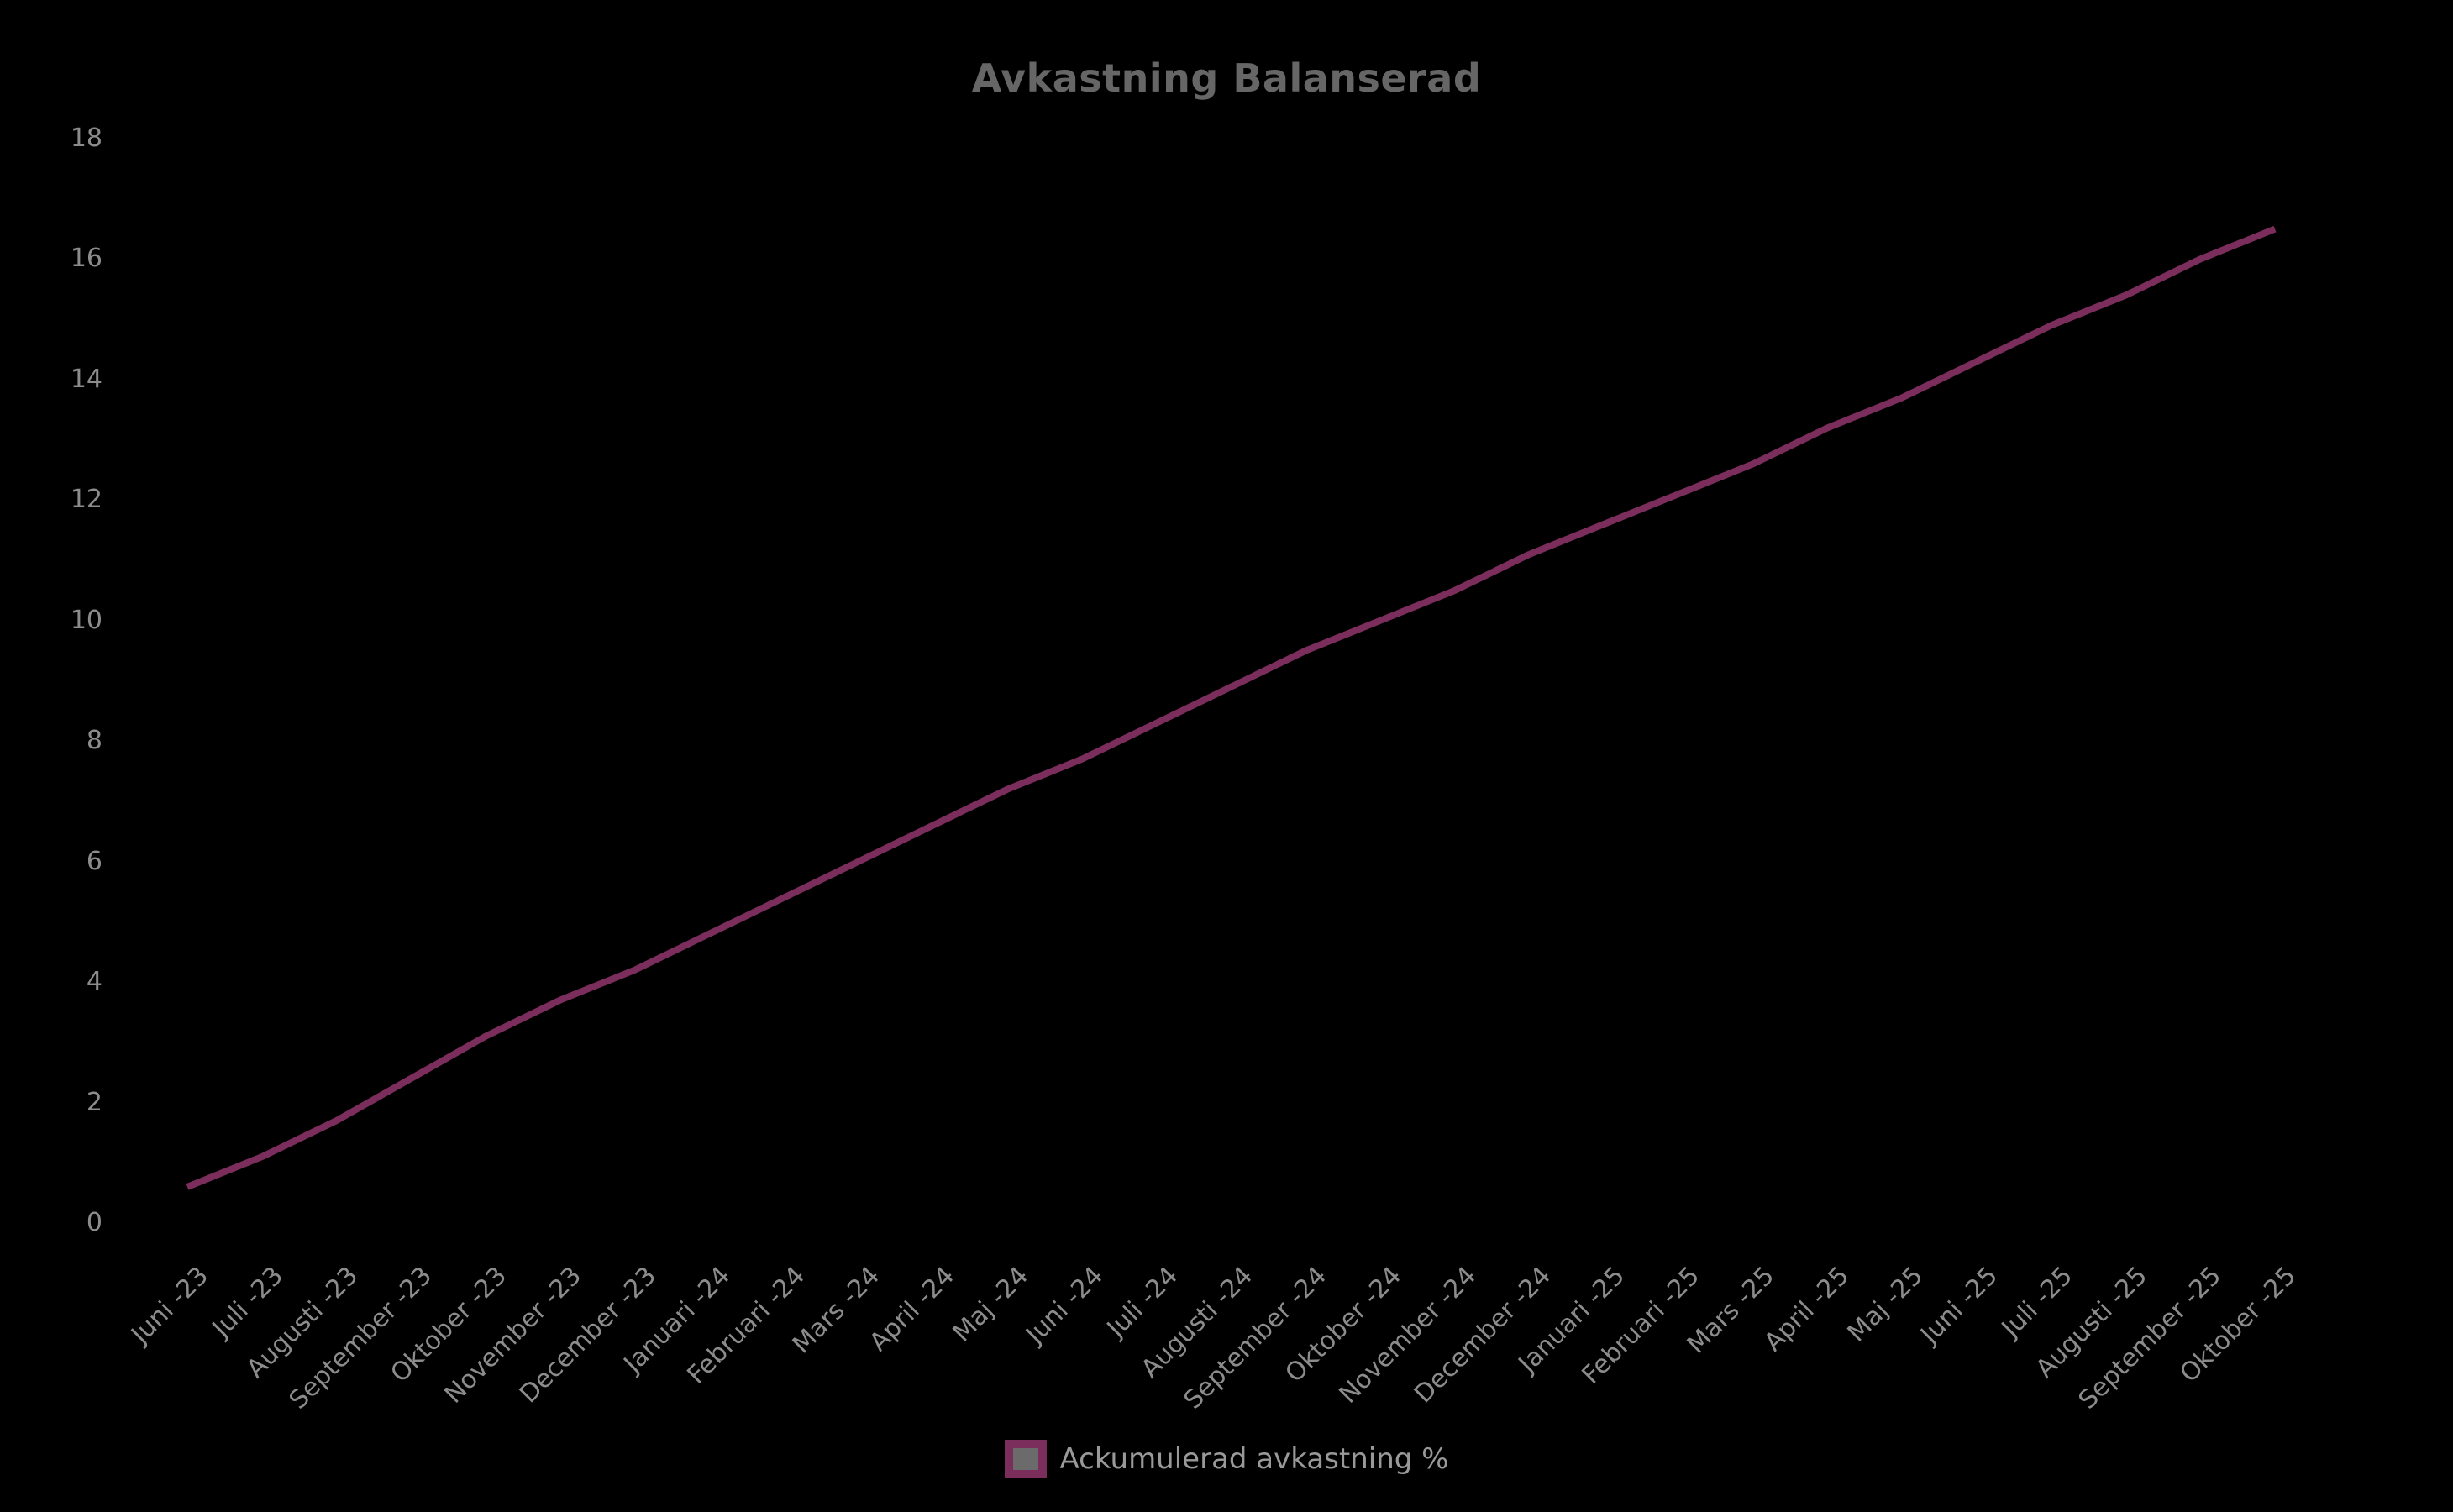 This screenshot has height=1512, width=2453. I want to click on y-tick-label-8: 8, so click(94, 741).